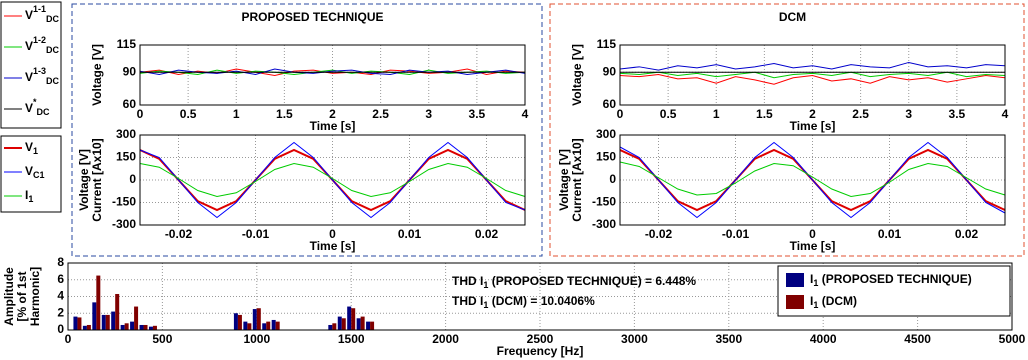 The width and height of the screenshot is (1028, 360). I want to click on legend-label: V1-1DC, so click(42, 14).